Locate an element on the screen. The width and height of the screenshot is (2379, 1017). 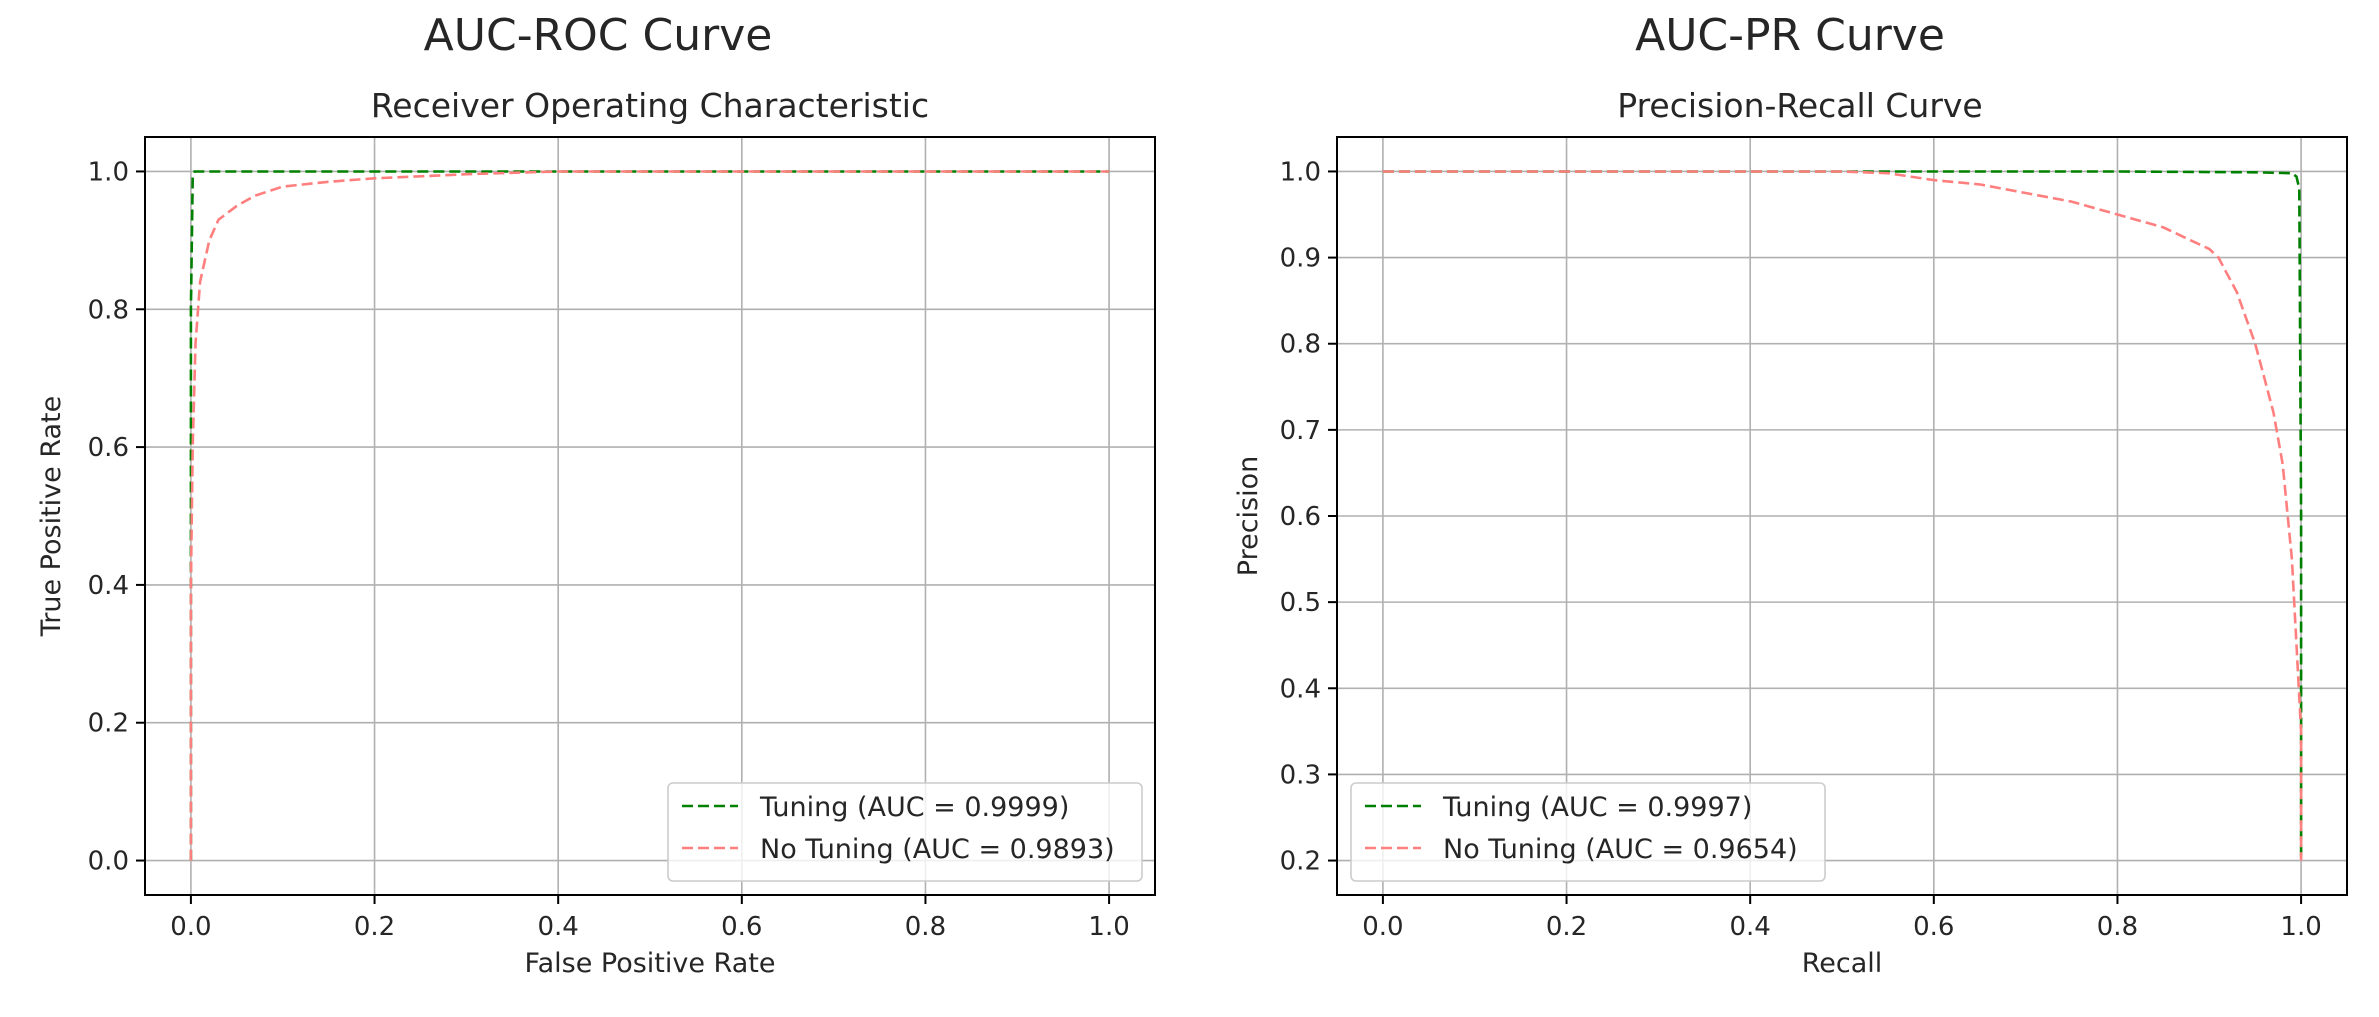
roc-x-axis-label: False Positive Rate is located at coordinates (650, 963).